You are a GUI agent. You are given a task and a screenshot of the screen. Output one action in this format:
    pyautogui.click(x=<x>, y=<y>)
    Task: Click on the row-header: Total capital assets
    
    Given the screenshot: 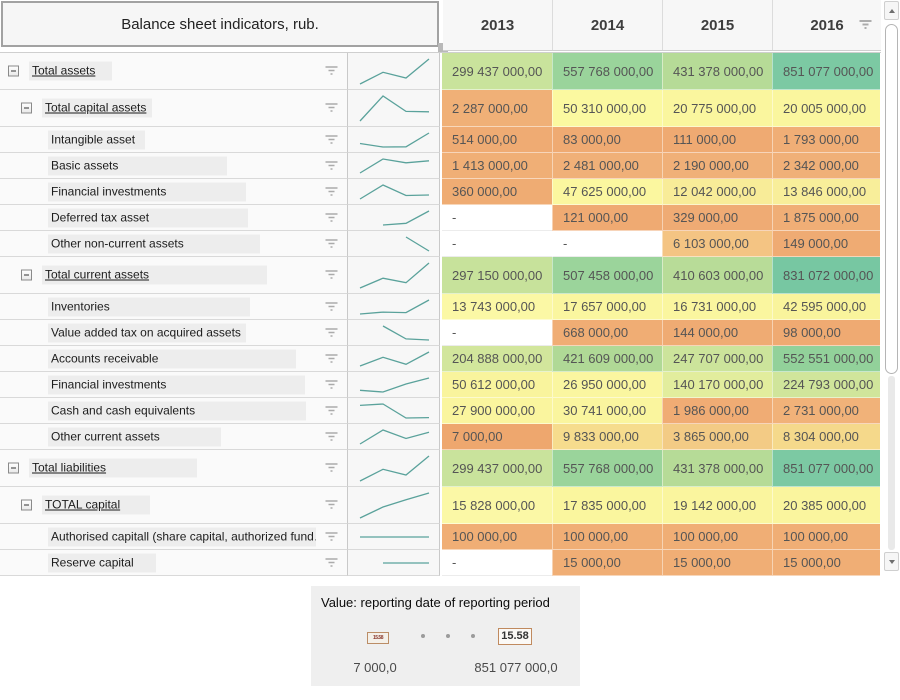 What is the action you would take?
    pyautogui.click(x=174, y=108)
    